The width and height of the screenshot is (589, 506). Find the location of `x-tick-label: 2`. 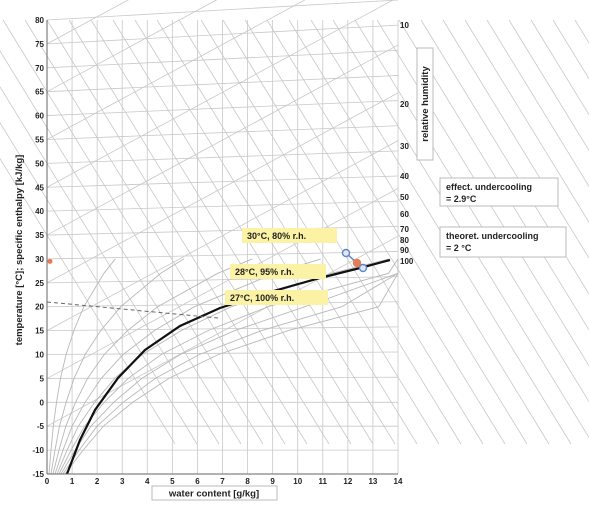

x-tick-label: 2 is located at coordinates (97, 481).